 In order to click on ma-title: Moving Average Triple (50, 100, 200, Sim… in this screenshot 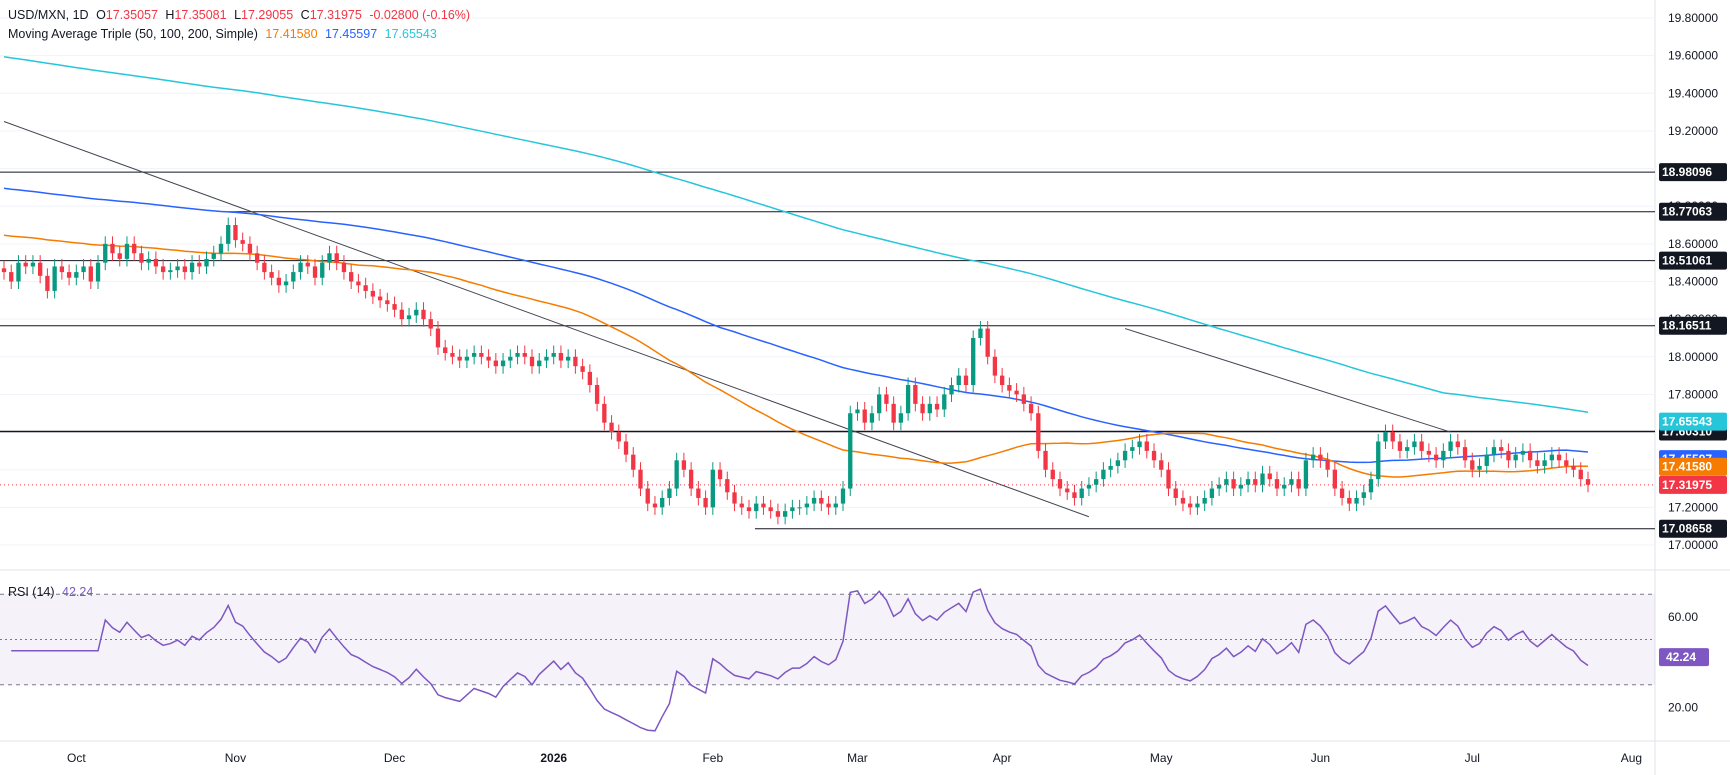, I will do `click(133, 34)`.